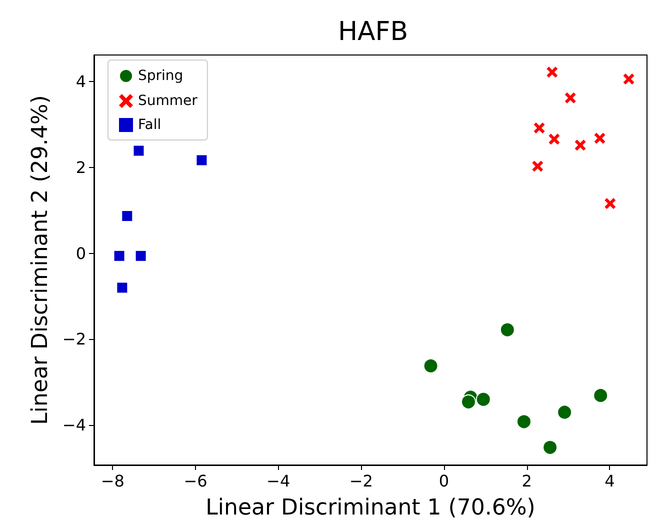 This screenshot has width=656, height=532. I want to click on y-tick-label: 4, so click(81, 82).